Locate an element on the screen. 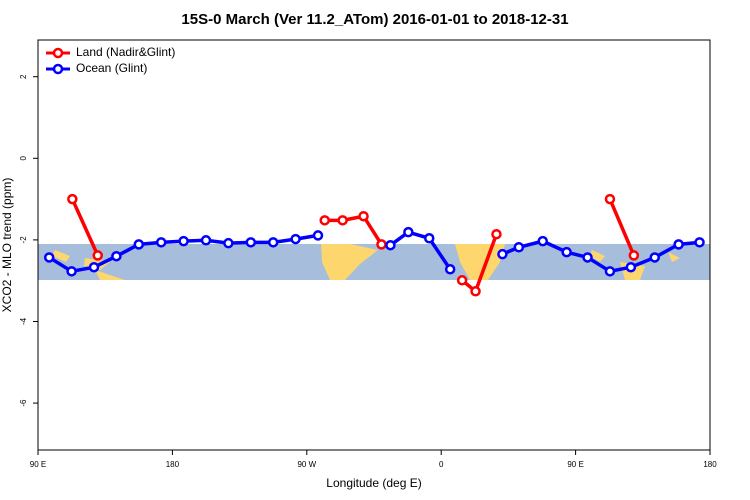 The image size is (750, 500). y-tick-label: -6 is located at coordinates (23, 403).